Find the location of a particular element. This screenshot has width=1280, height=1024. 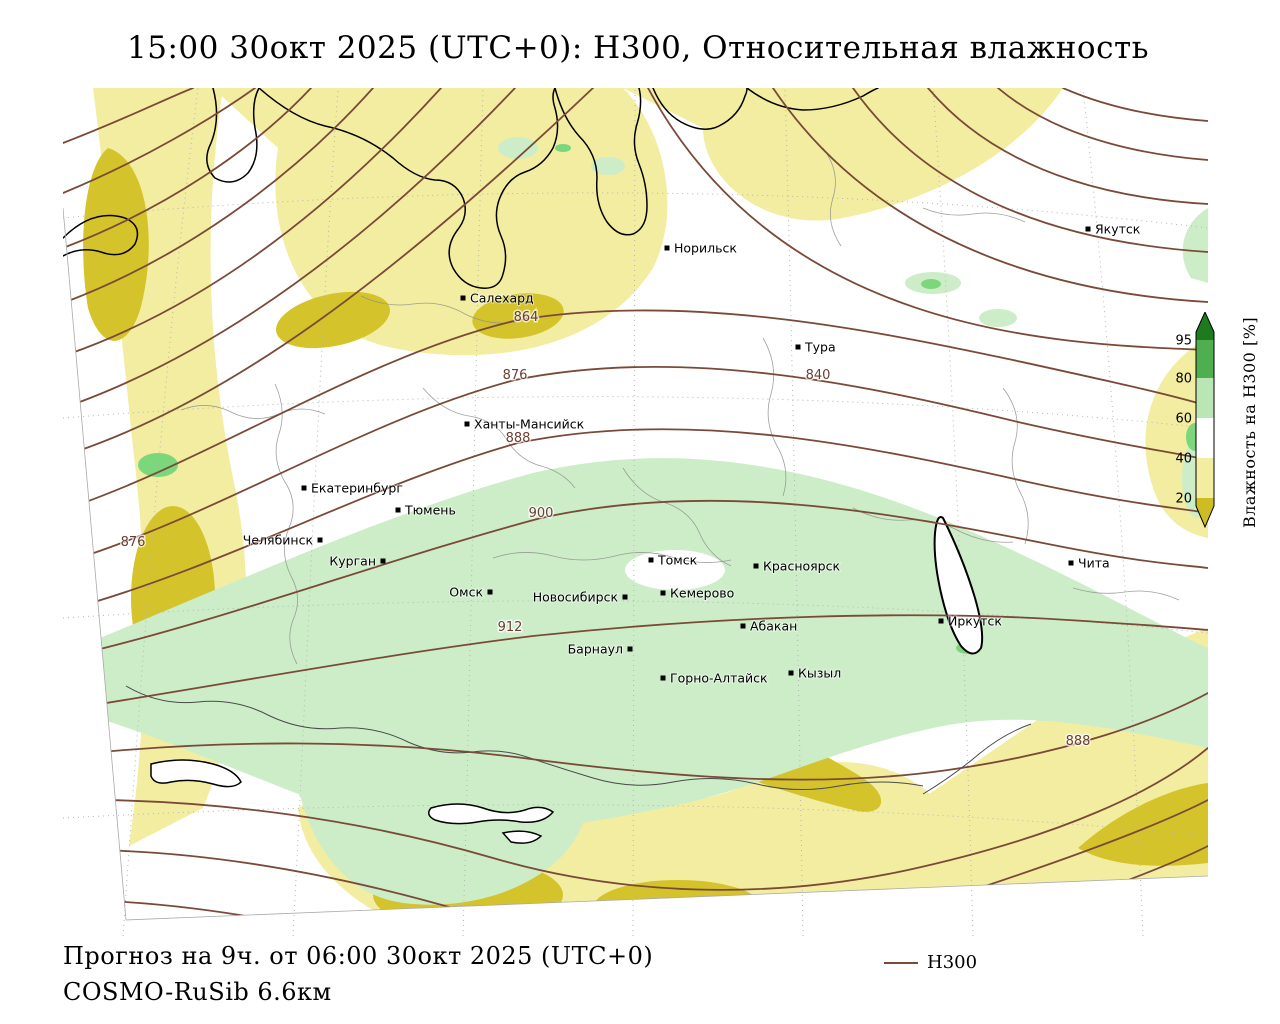

city-marker: Абакан is located at coordinates (769, 626).